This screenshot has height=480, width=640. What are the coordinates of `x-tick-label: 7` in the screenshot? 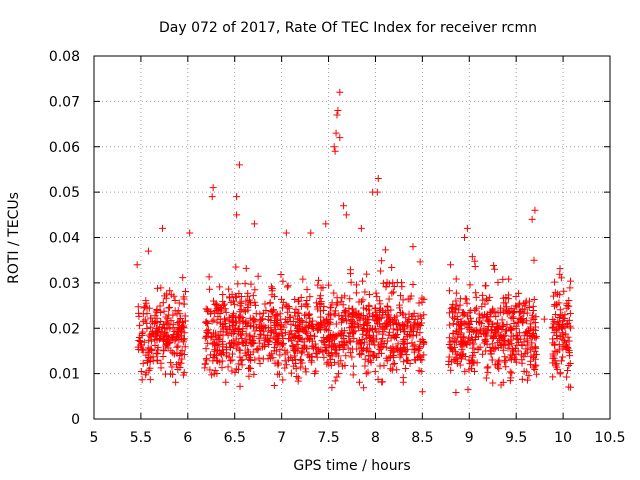 It's located at (281, 438).